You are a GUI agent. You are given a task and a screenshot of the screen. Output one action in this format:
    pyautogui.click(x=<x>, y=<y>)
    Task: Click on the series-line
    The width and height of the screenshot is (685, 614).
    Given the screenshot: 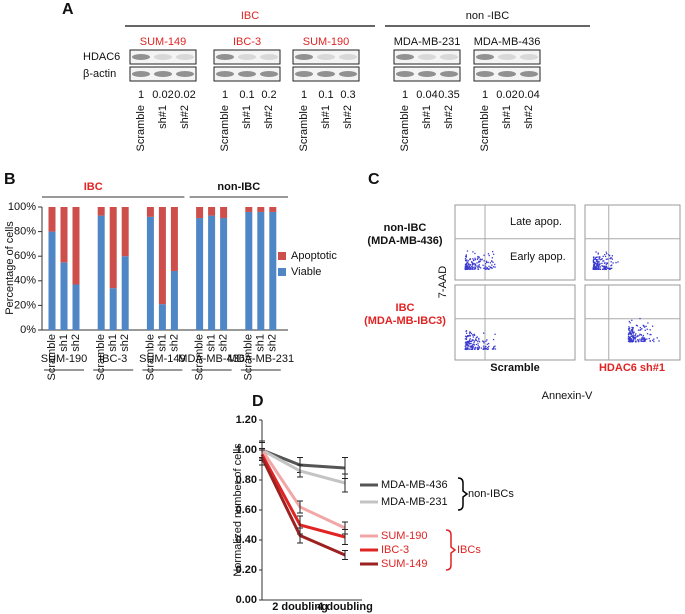 What is the action you would take?
    pyautogui.click(x=303, y=459)
    